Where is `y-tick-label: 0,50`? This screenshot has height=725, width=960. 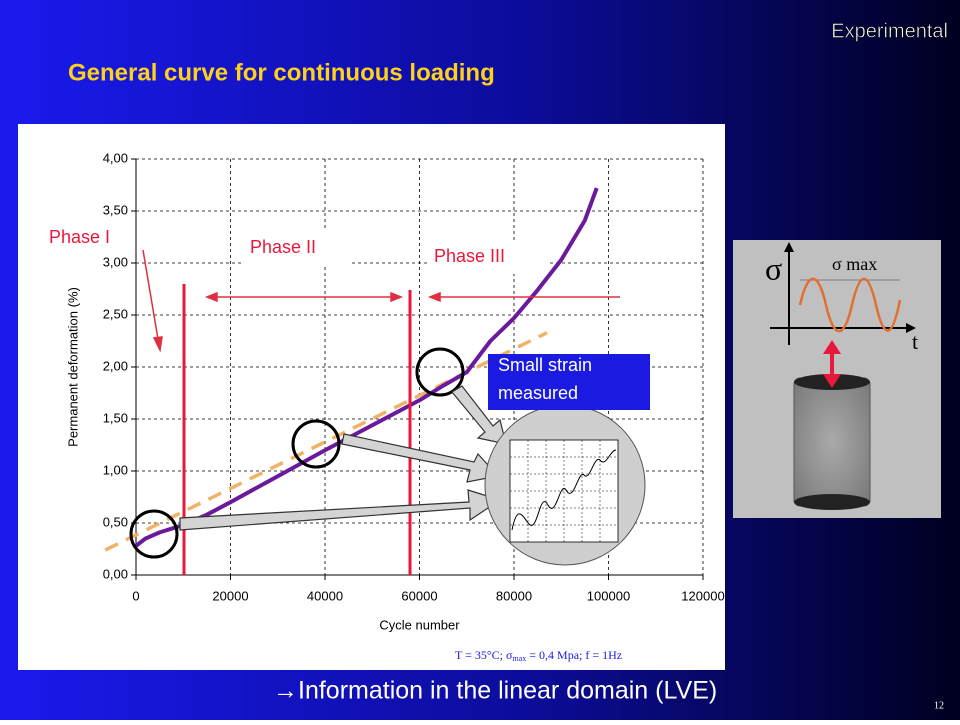 y-tick-label: 0,50 is located at coordinates (115, 521).